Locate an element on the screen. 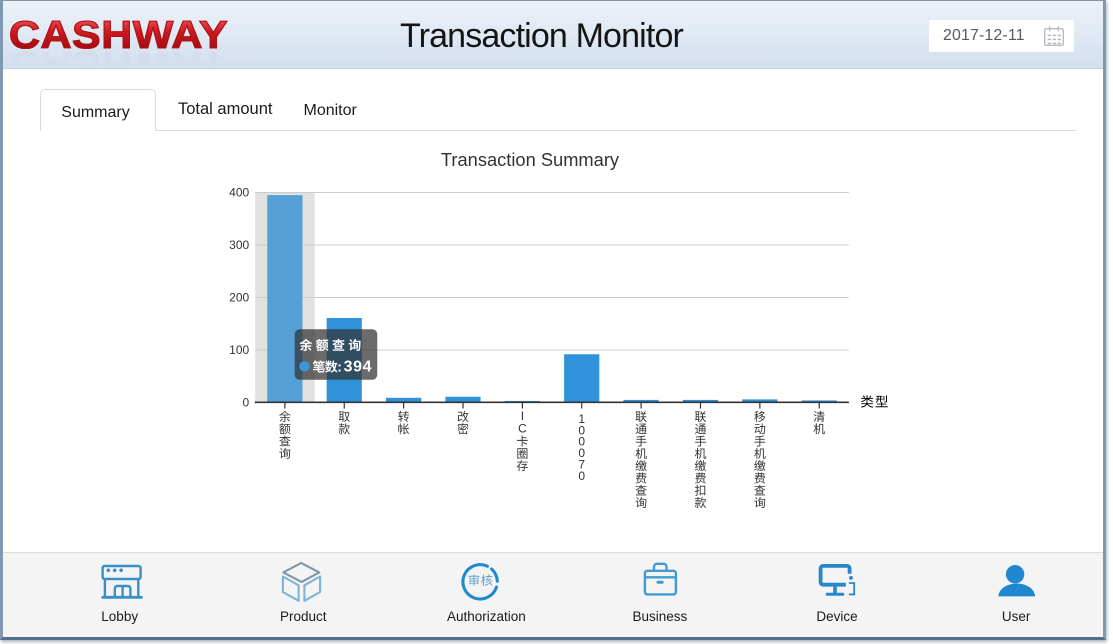  svg-text: 200 is located at coordinates (239, 298).